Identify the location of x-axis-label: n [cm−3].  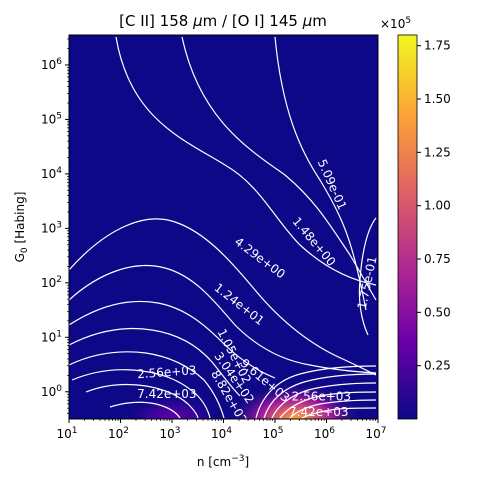
(223, 461).